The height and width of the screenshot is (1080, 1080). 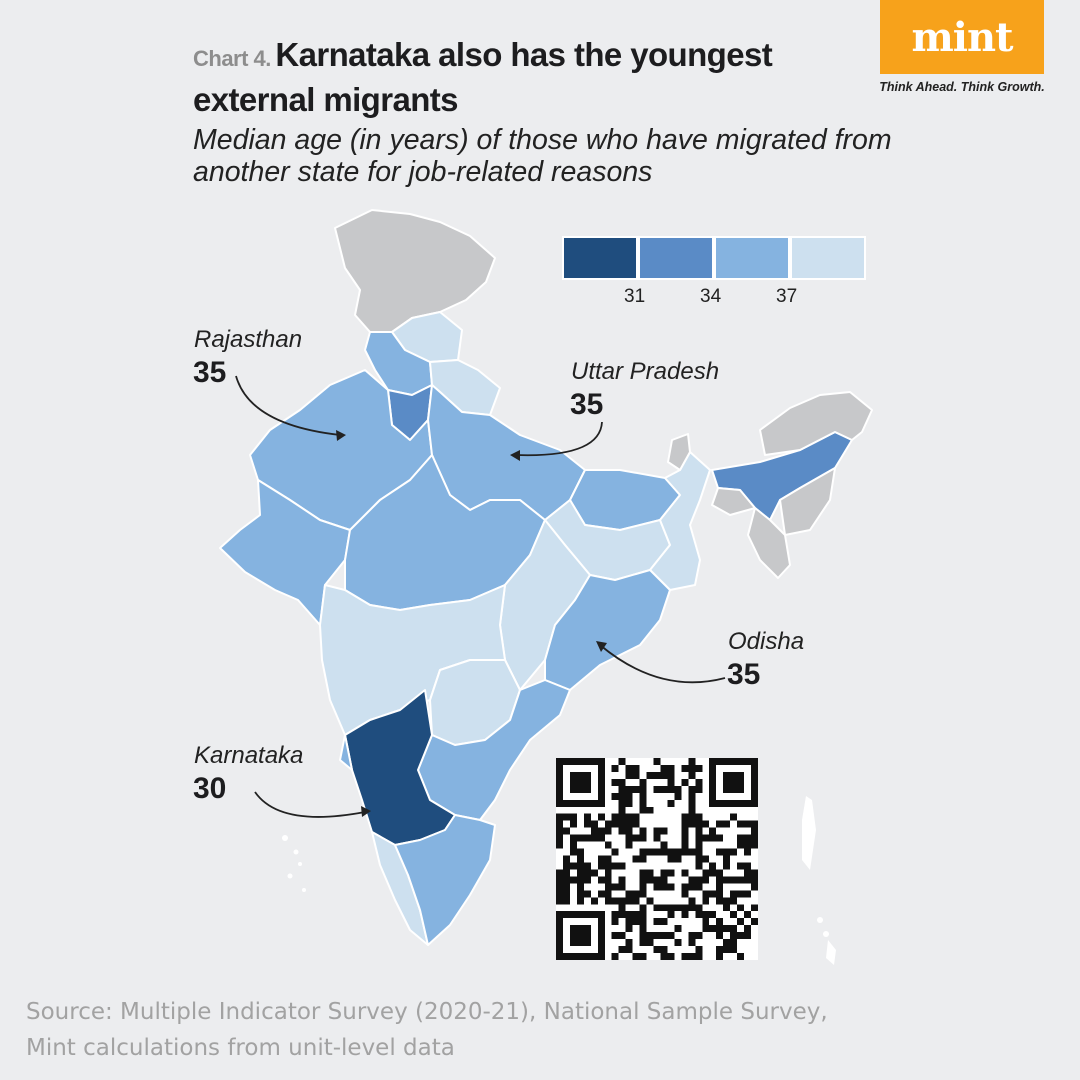 I want to click on state-nagaland-manipur, so click(x=807, y=501).